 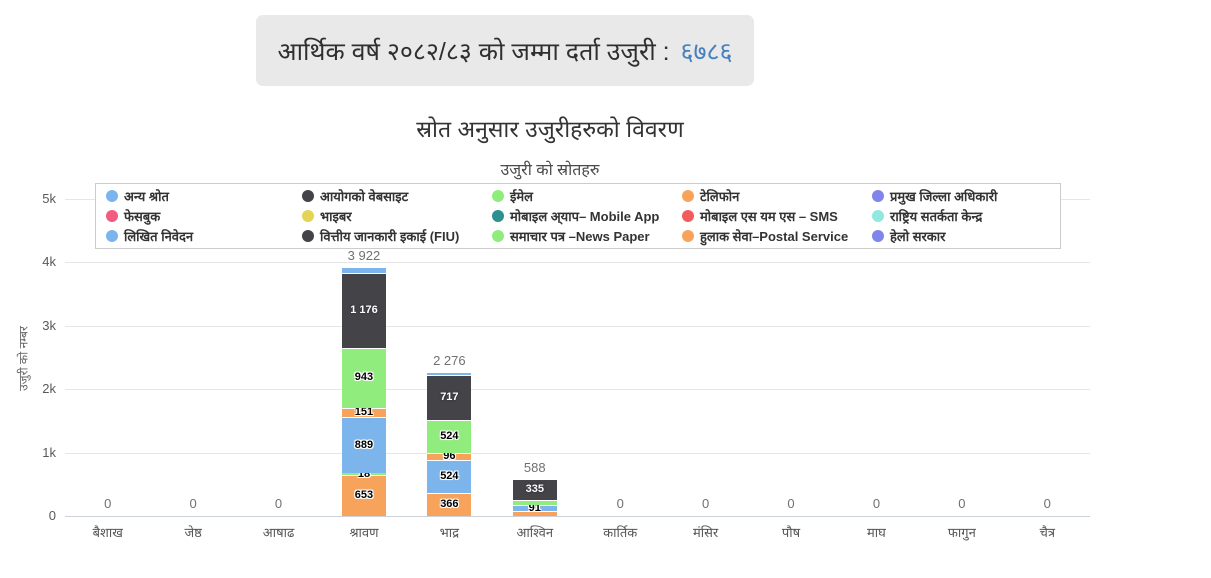 I want to click on legend-item: वित्तीय जानकारी इकाई (FIU), so click(x=397, y=236).